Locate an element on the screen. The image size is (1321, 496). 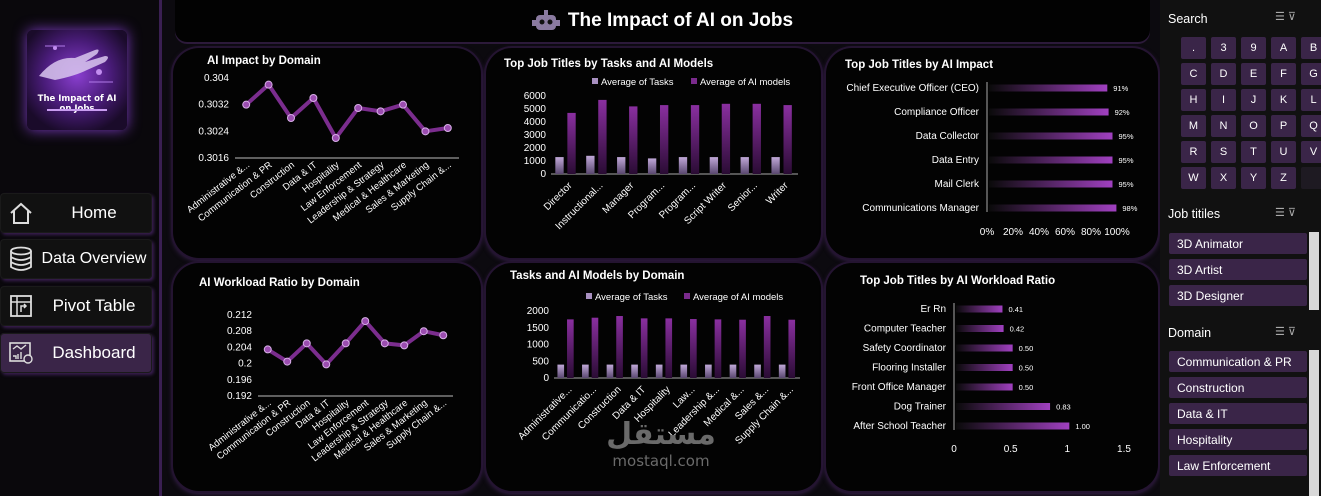
search-key-b: B is located at coordinates (1311, 48).